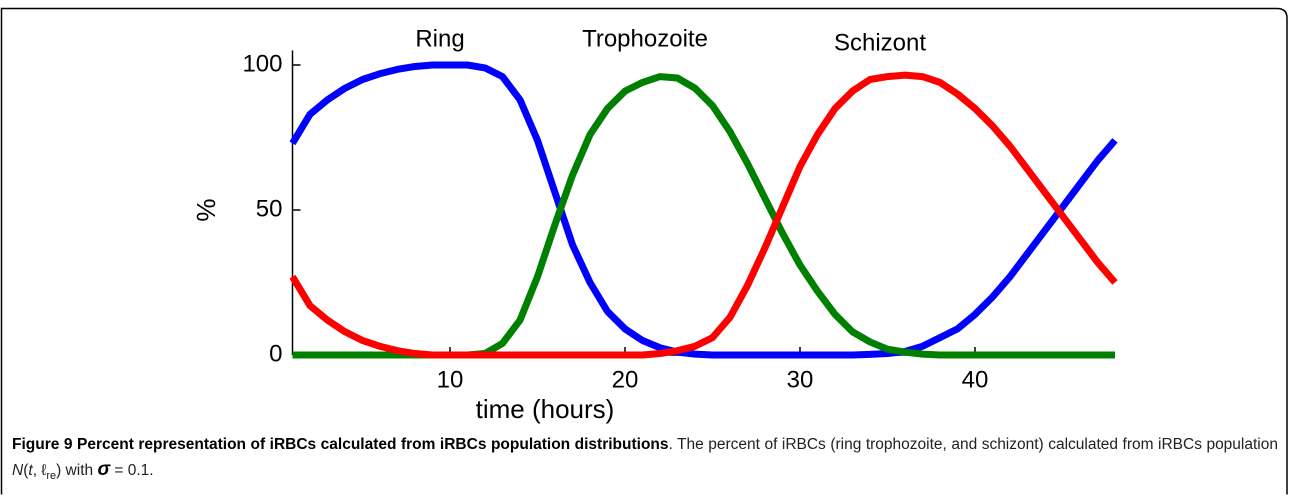  I want to click on x-tick-label: 30, so click(800, 379).